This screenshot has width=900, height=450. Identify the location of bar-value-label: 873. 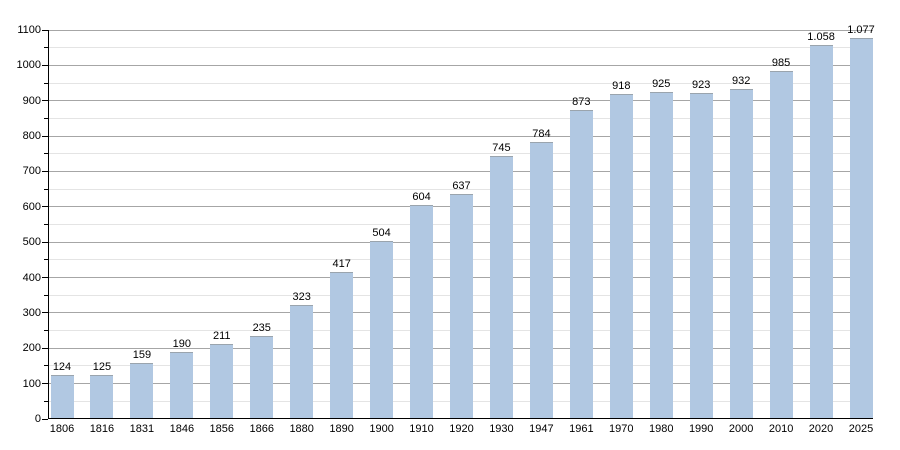
(581, 102).